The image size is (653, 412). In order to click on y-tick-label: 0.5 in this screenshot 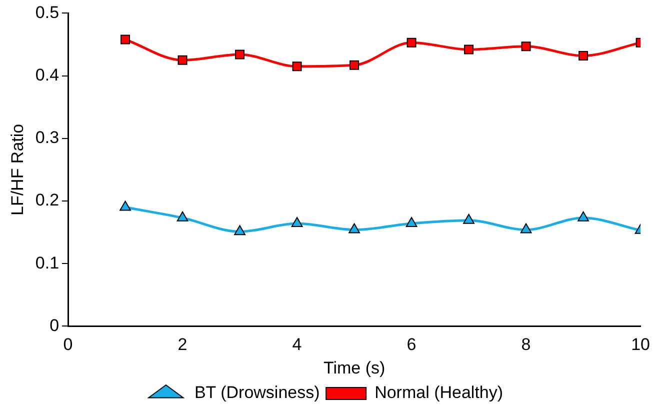, I will do `click(47, 12)`.